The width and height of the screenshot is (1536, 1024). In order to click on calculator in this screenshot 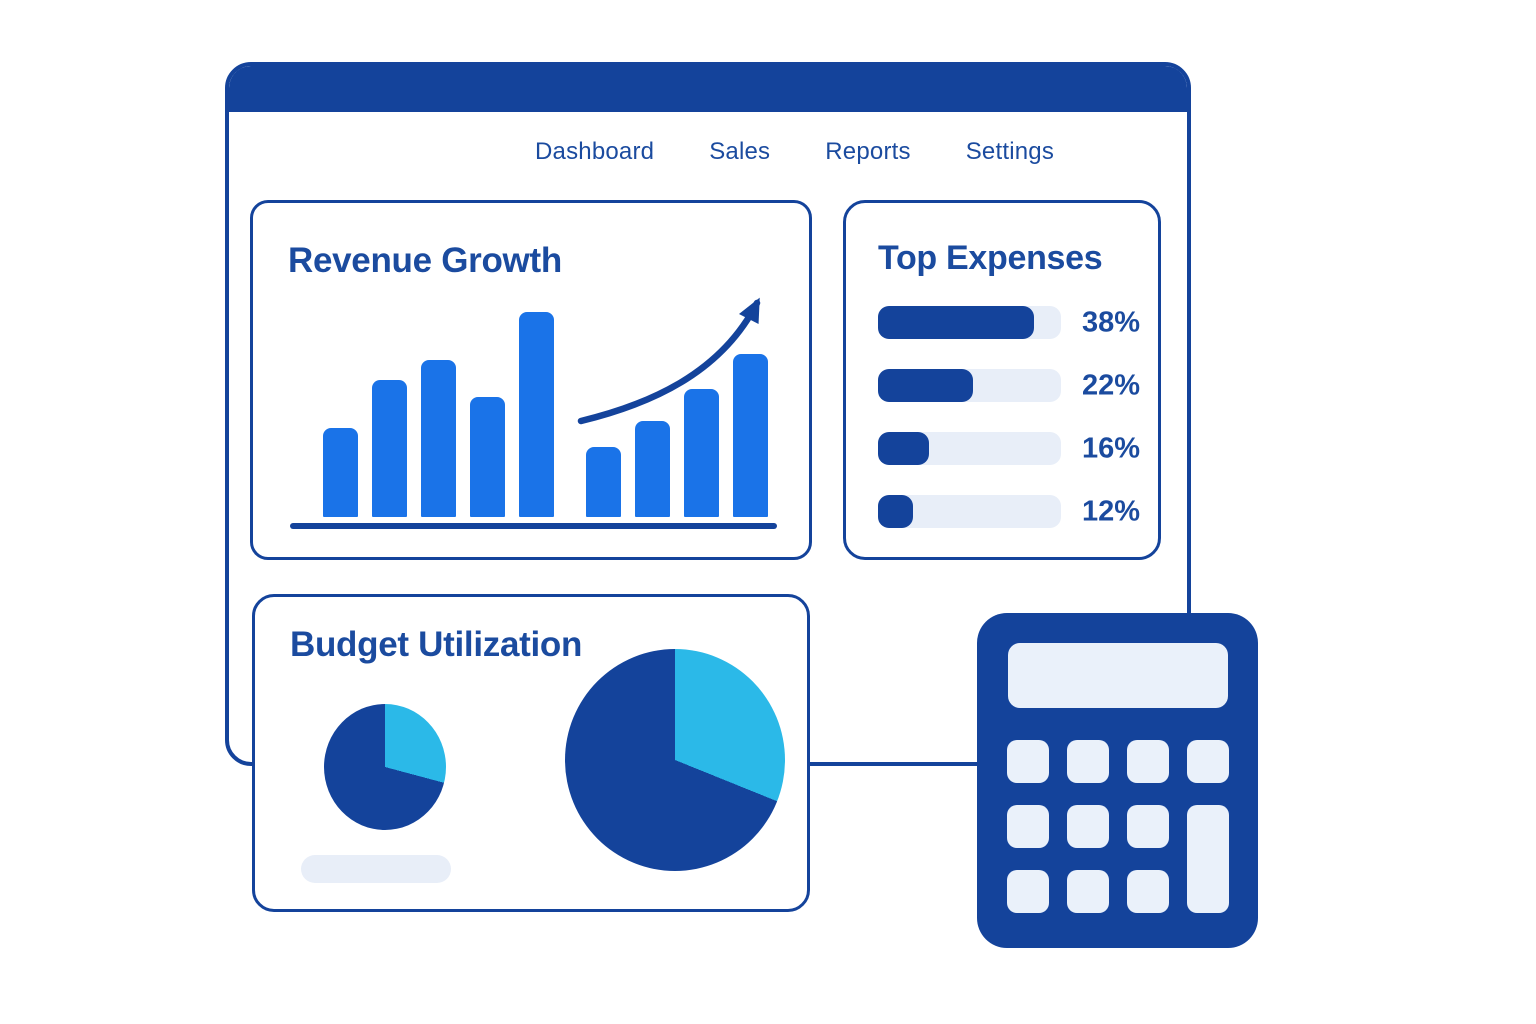, I will do `click(1117, 780)`.